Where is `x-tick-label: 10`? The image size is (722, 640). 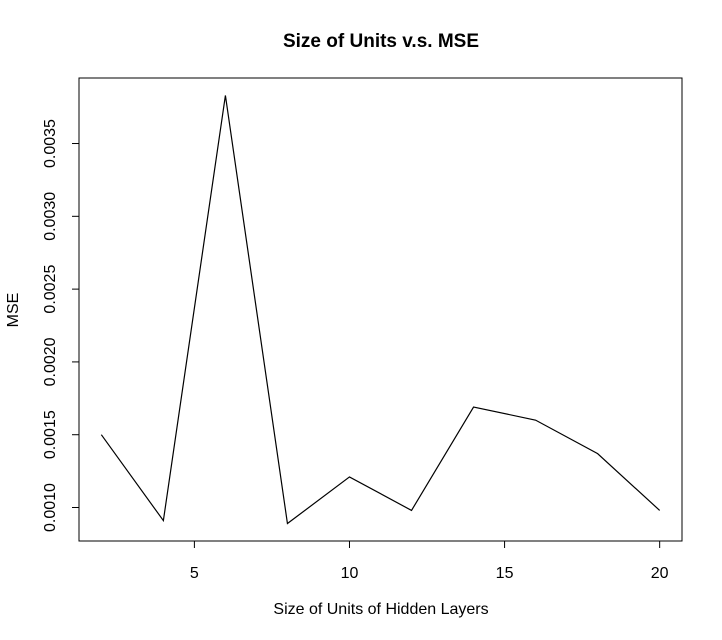 x-tick-label: 10 is located at coordinates (350, 573).